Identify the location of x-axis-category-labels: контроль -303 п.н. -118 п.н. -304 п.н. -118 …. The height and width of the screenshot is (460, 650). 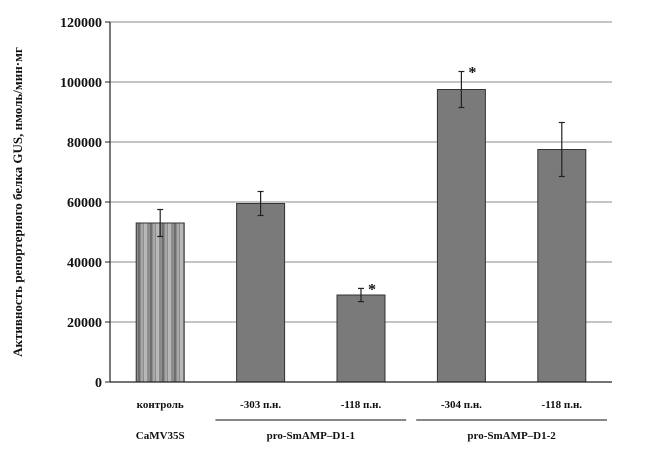
(360, 405).